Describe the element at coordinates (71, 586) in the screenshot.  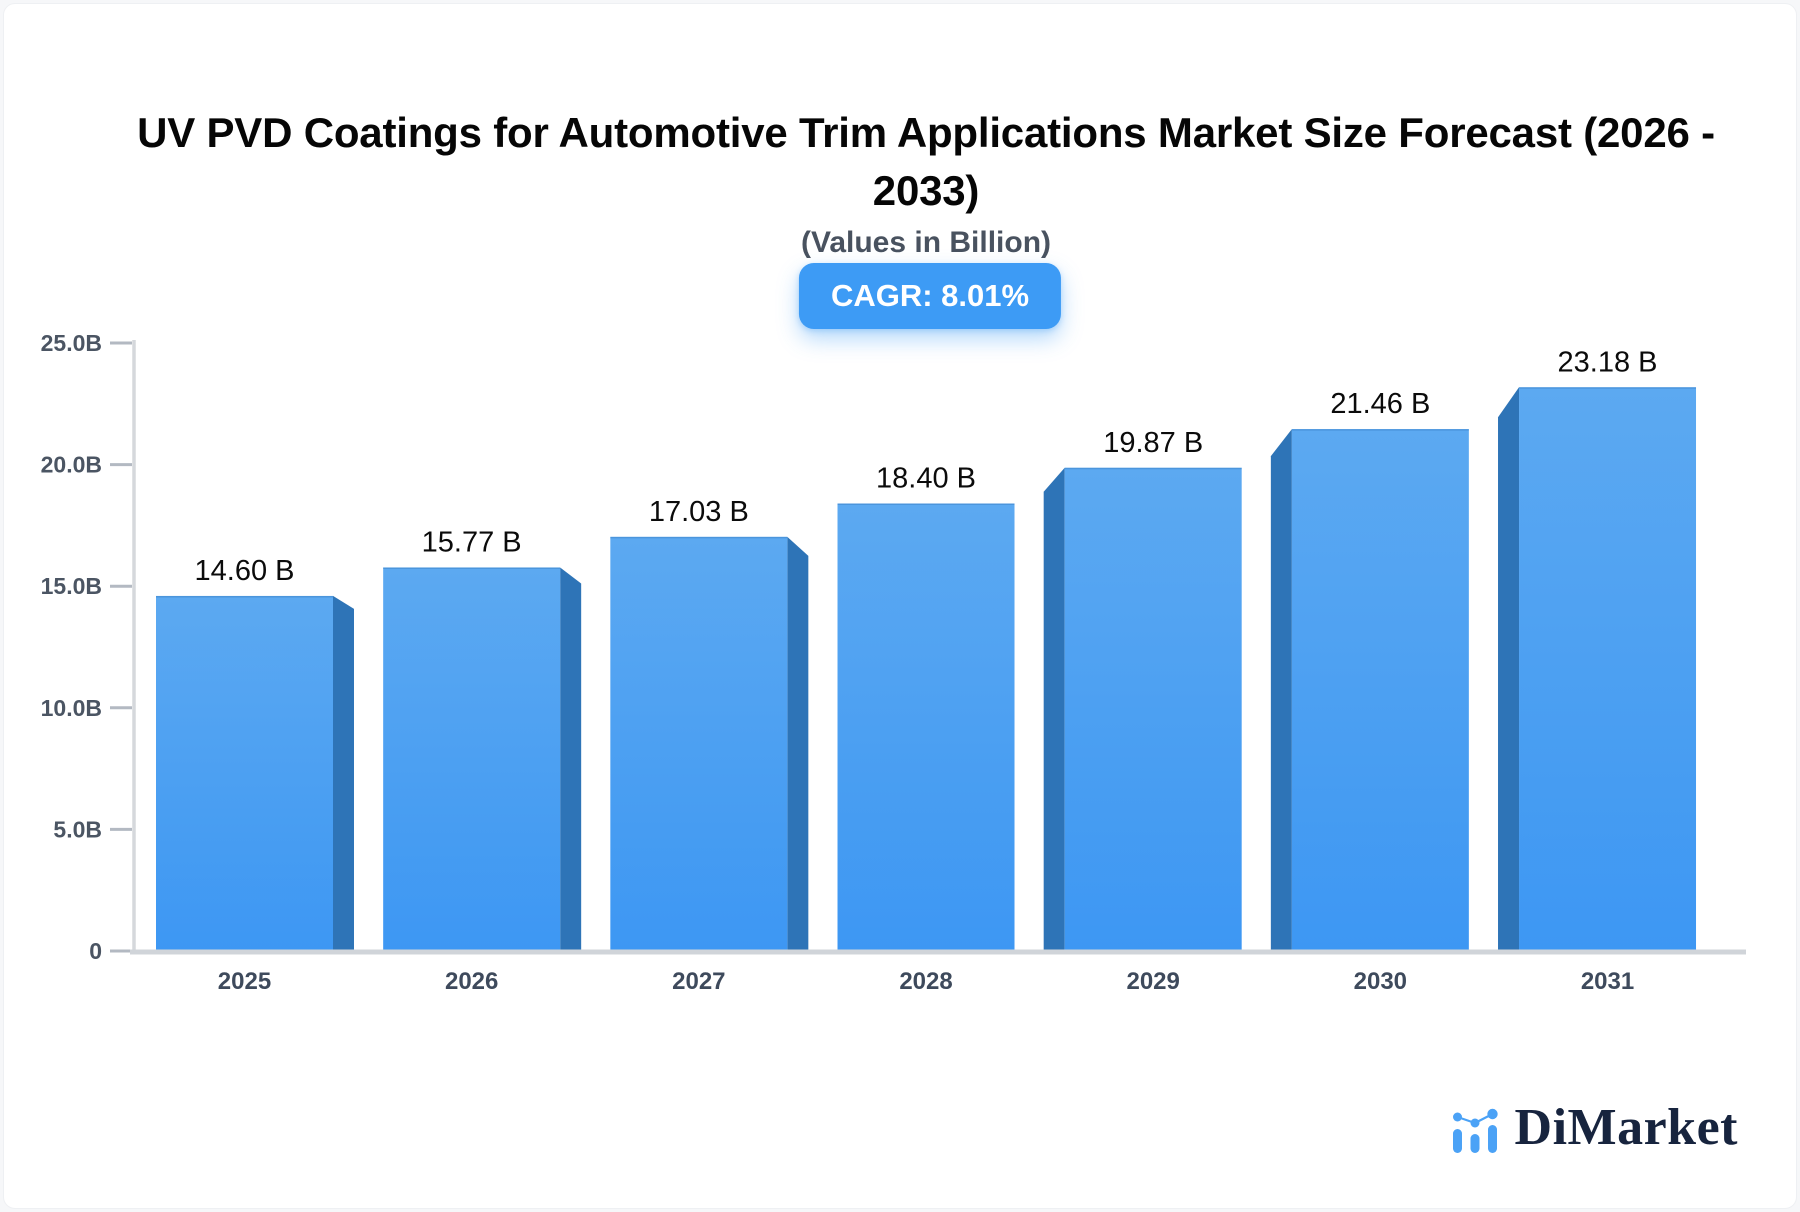
I see `y-axis-label: 15.0B` at that location.